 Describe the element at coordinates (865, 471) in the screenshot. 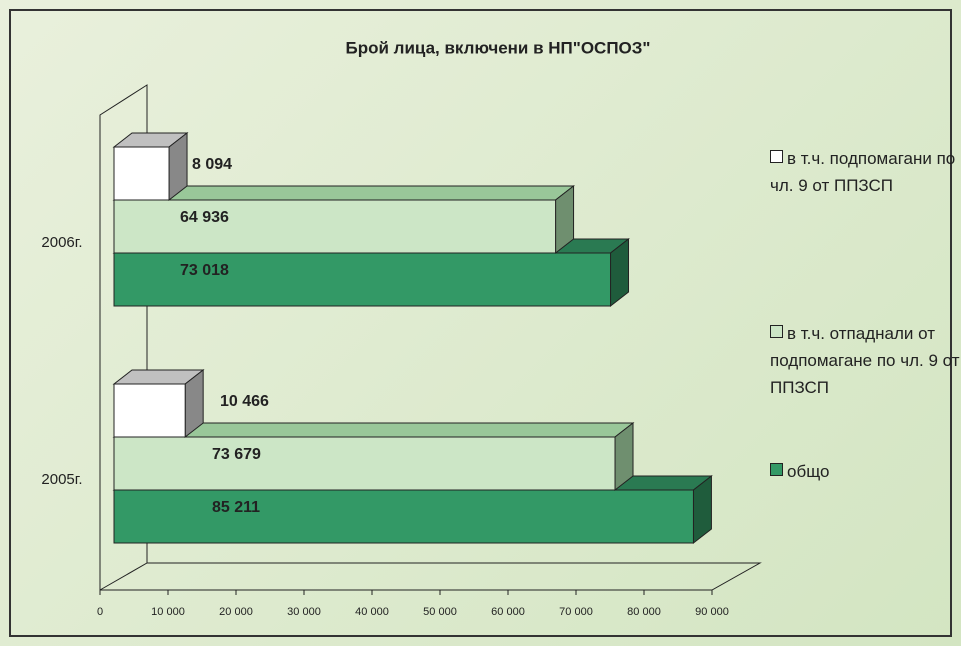

I see `legend-item: общо` at that location.